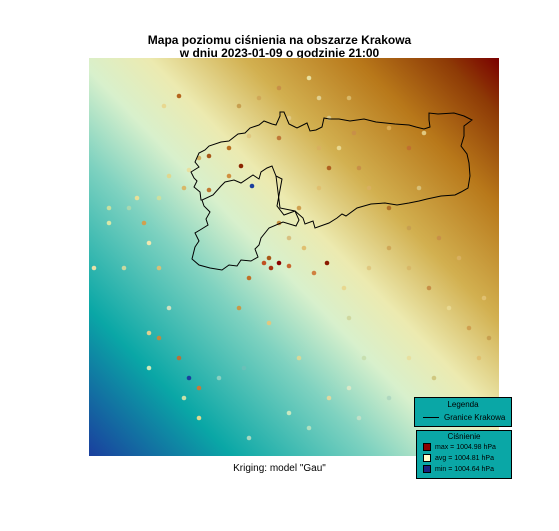 The height and width of the screenshot is (531, 559). Describe the element at coordinates (475, 417) in the screenshot. I see `legend-boundary-label: Granice Krakowa` at that location.